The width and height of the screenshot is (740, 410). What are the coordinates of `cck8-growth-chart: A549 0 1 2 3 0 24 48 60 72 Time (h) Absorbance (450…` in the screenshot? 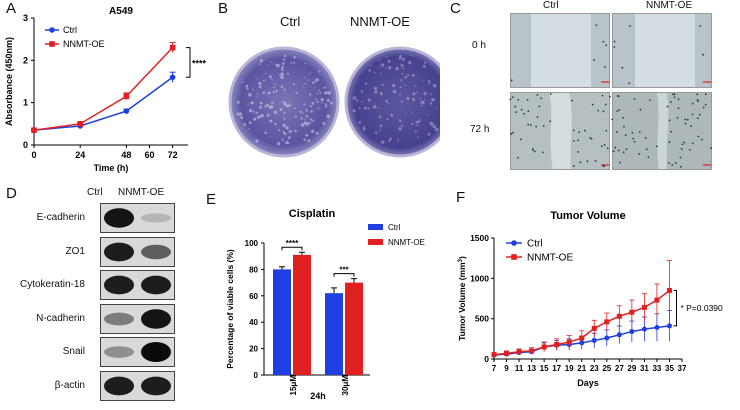 It's located at (105, 89).